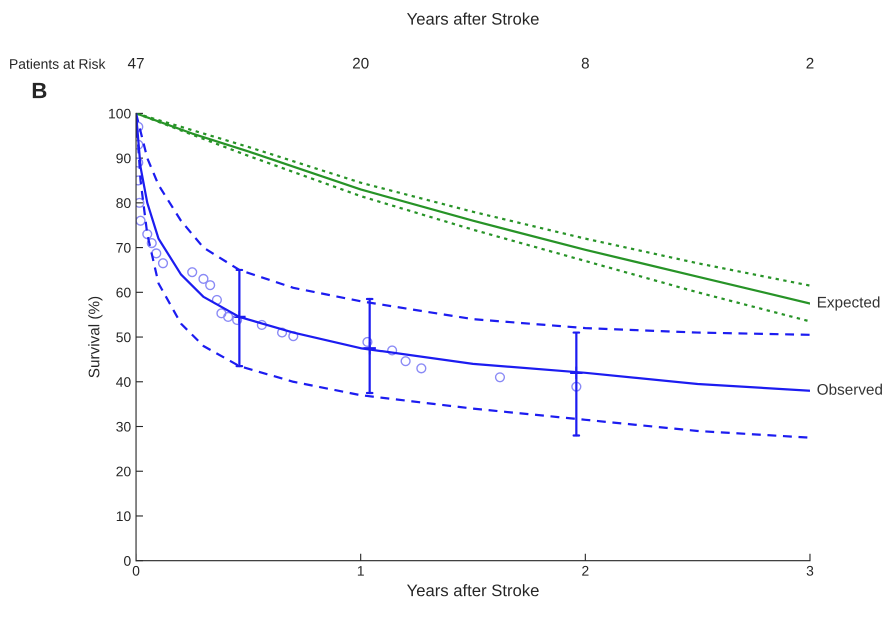 This screenshot has width=895, height=623. What do you see at coordinates (95, 337) in the screenshot?
I see `y-axis-title: Survival (%)` at bounding box center [95, 337].